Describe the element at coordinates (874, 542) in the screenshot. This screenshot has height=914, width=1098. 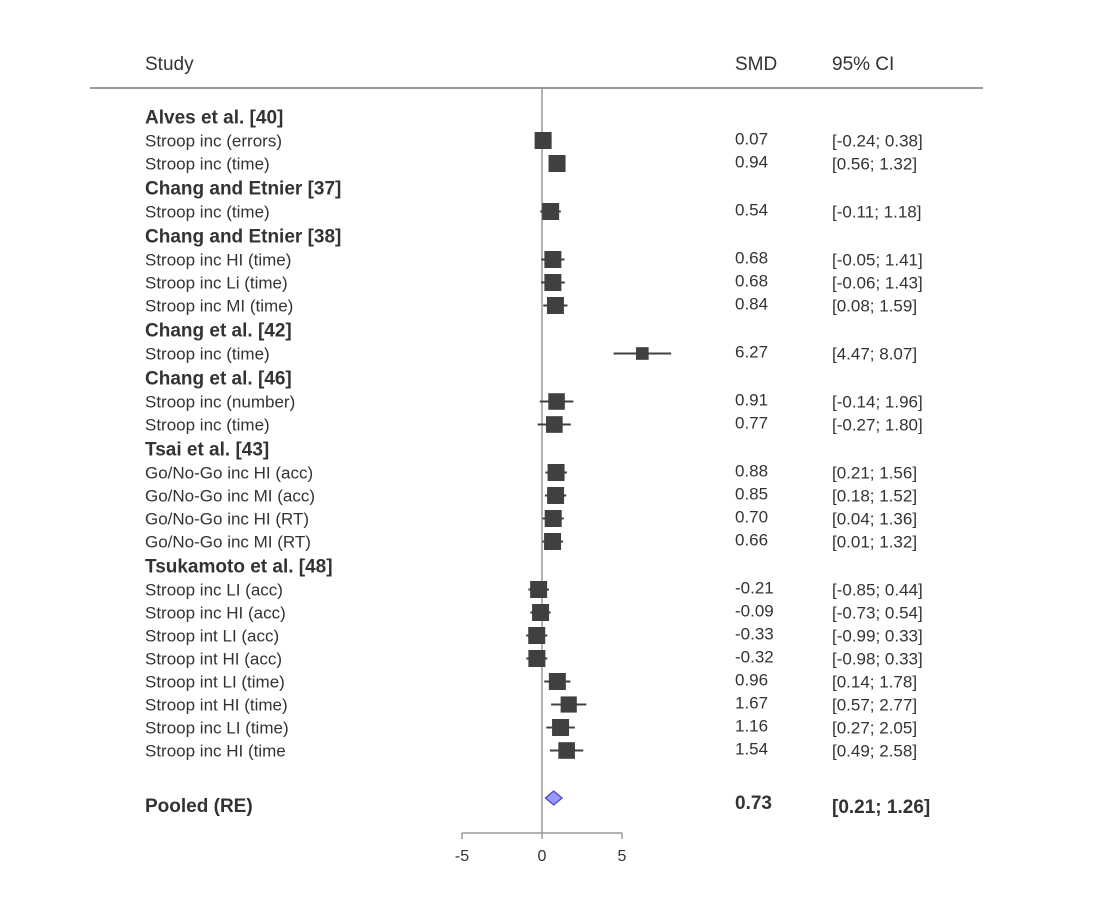
I see `ci-value: [0.01; 1.32]` at that location.